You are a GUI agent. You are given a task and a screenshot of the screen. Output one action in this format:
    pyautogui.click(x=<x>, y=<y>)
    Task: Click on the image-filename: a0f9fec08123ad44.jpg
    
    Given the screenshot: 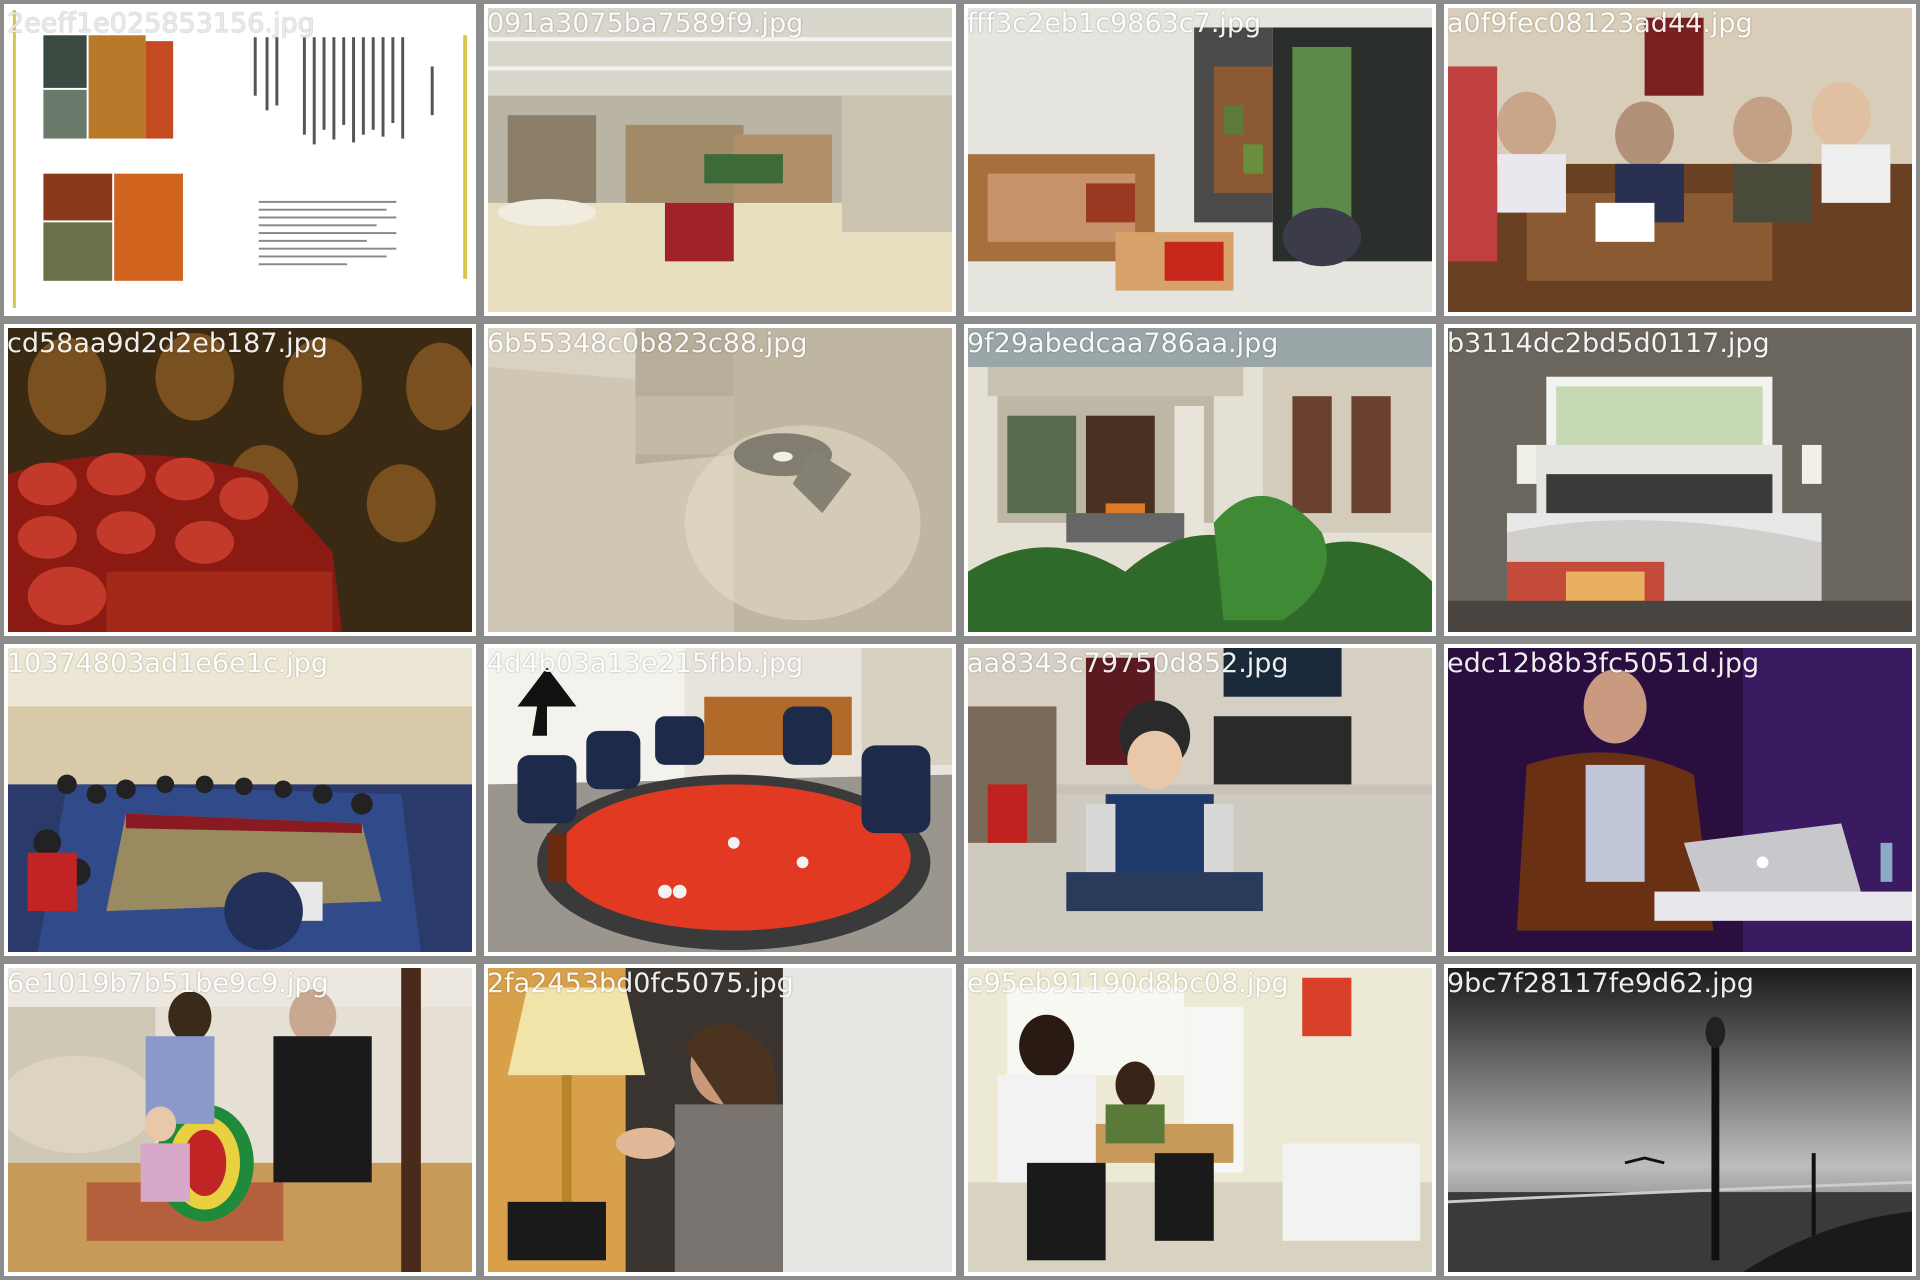 What is the action you would take?
    pyautogui.click(x=1600, y=23)
    